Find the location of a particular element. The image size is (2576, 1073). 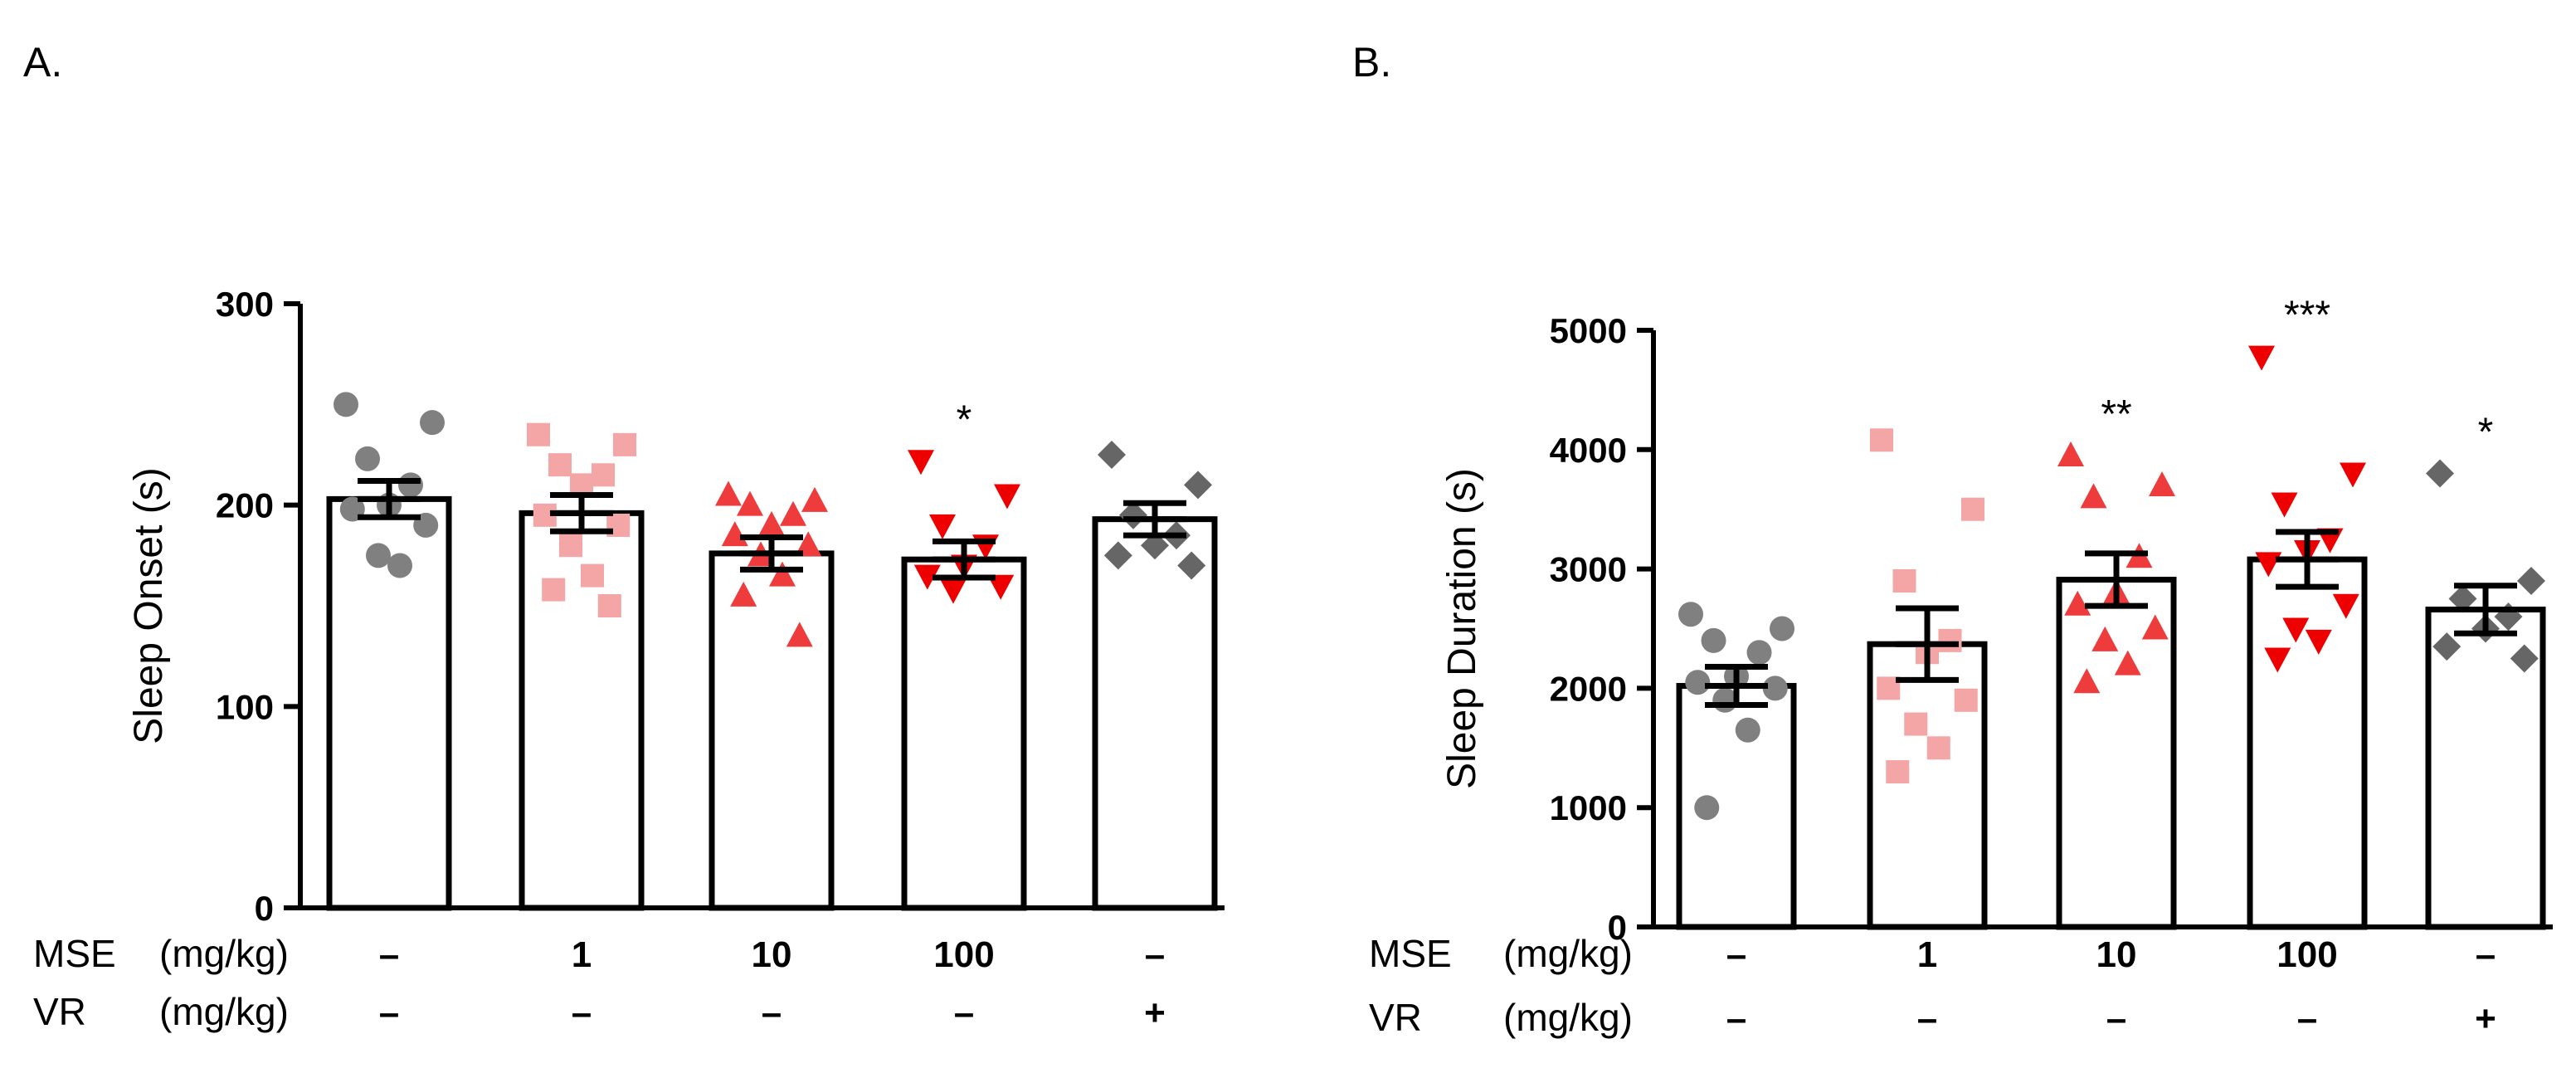

vr-dose-control: – is located at coordinates (1736, 1019).